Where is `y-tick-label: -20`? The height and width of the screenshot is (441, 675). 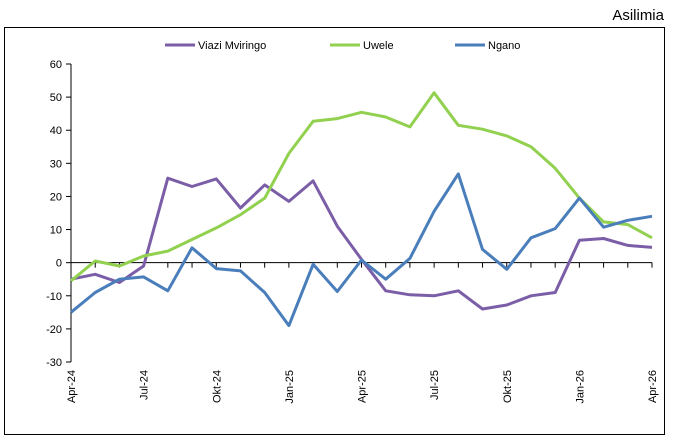 y-tick-label: -20 is located at coordinates (54, 330).